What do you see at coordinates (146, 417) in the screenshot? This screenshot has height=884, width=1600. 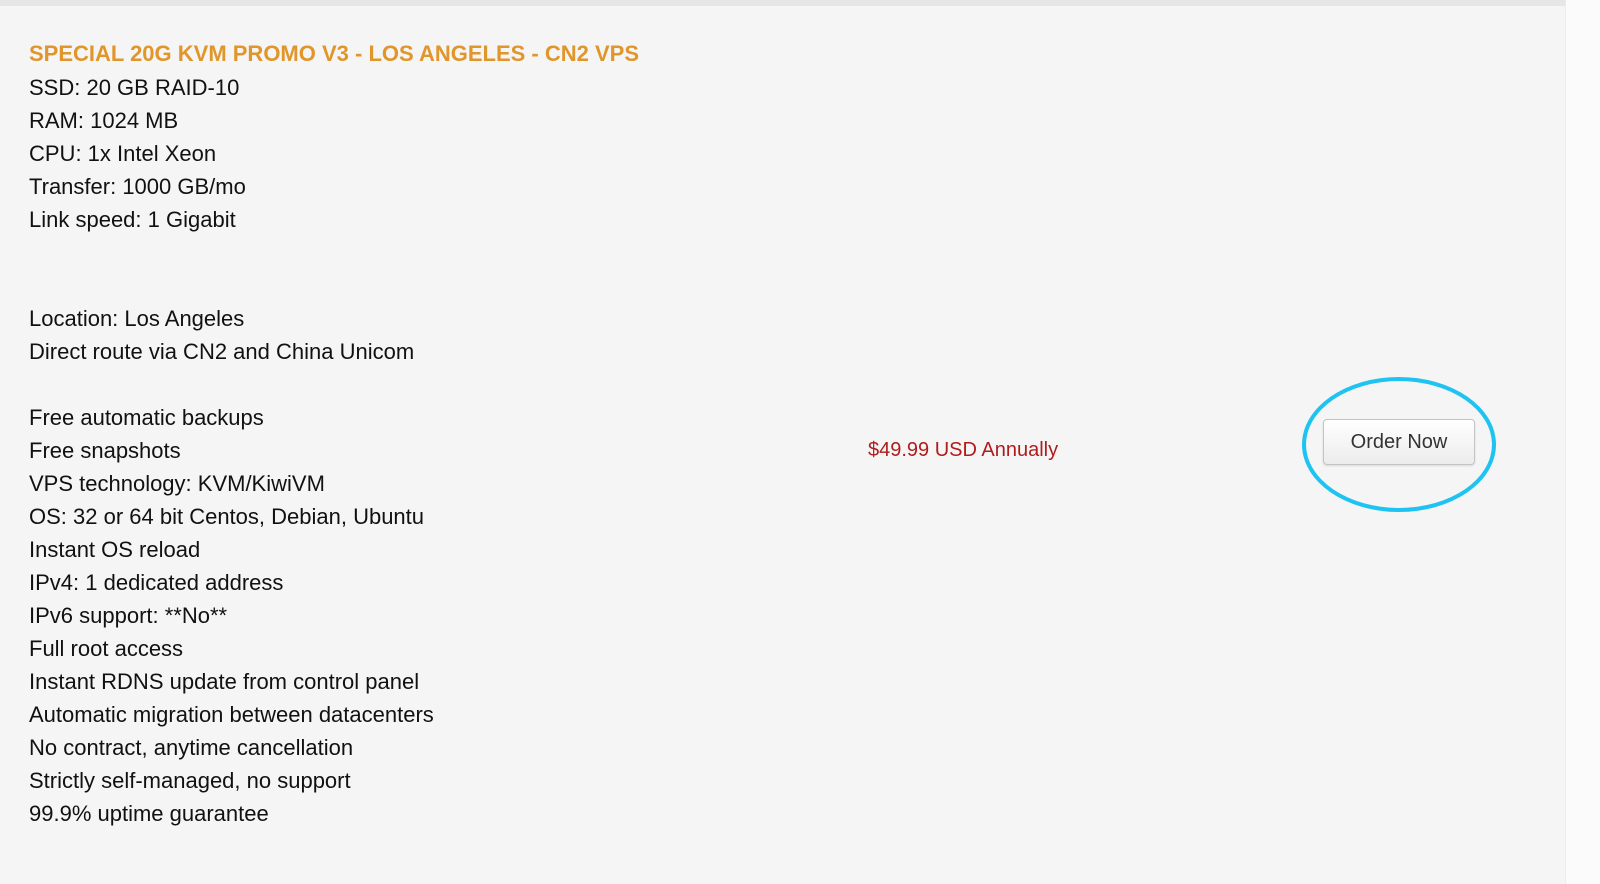 I see `spec-item: Free automatic backups` at bounding box center [146, 417].